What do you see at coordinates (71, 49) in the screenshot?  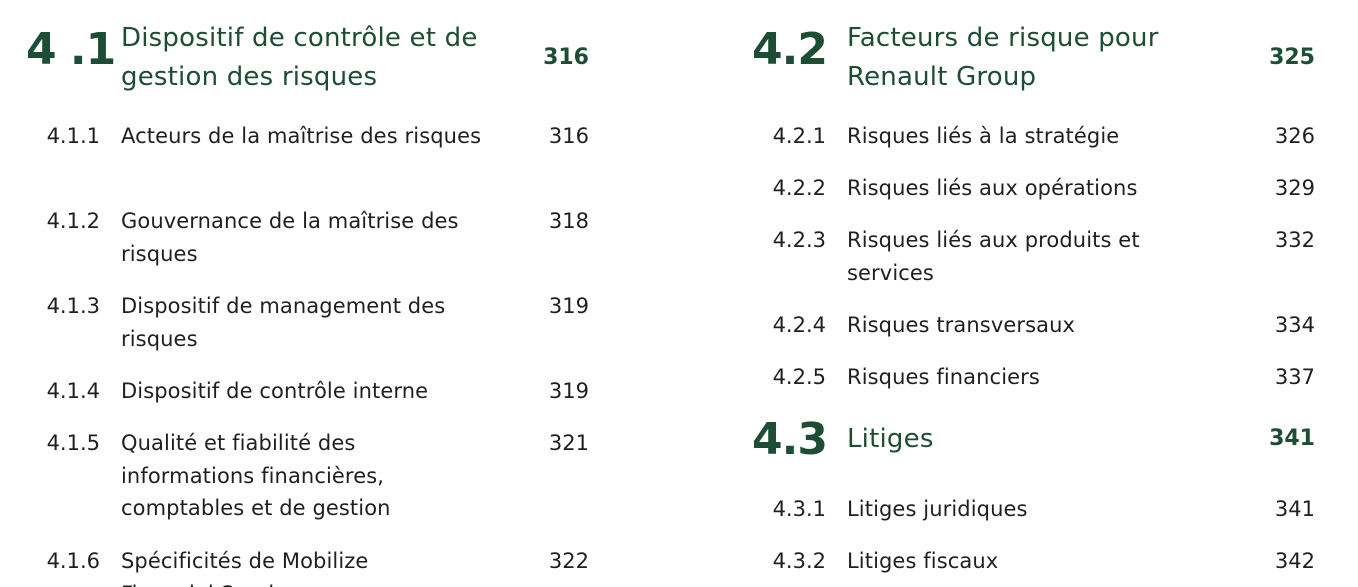 I see `section-number: 4 .1` at bounding box center [71, 49].